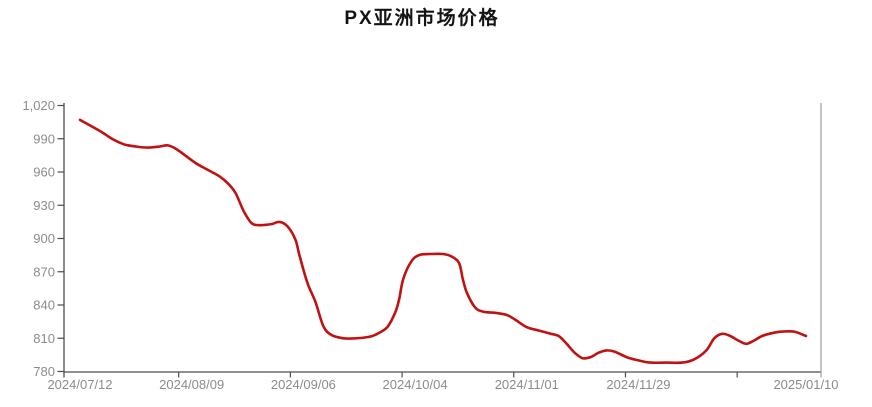 This screenshot has width=872, height=407. What do you see at coordinates (638, 384) in the screenshot?
I see `x-tick-label: 2024/11/29` at bounding box center [638, 384].